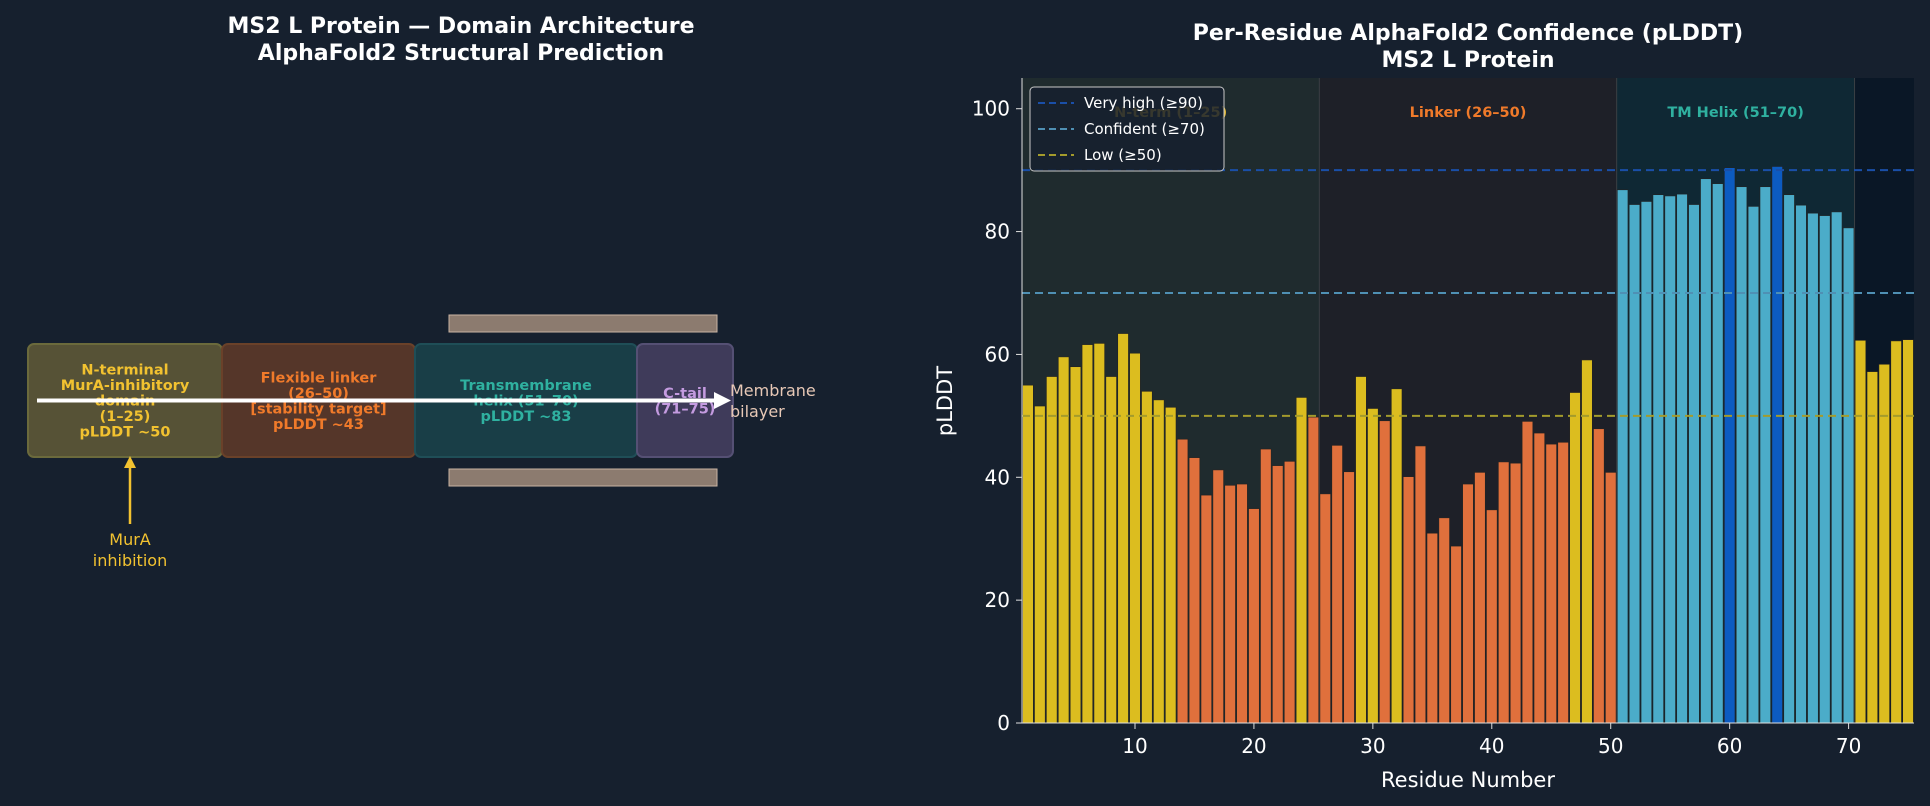  I want to click on left-title-line2: AlphaFold2 Structural Prediction, so click(461, 53).